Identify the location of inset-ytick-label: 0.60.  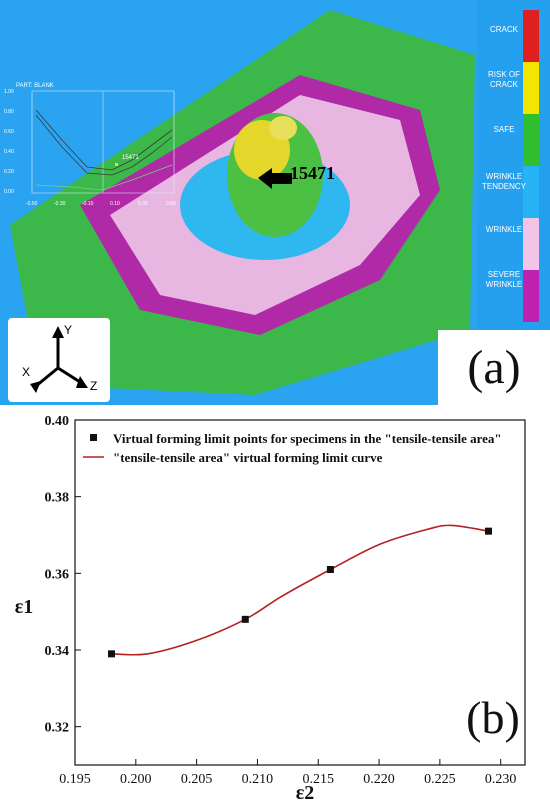
(9, 132).